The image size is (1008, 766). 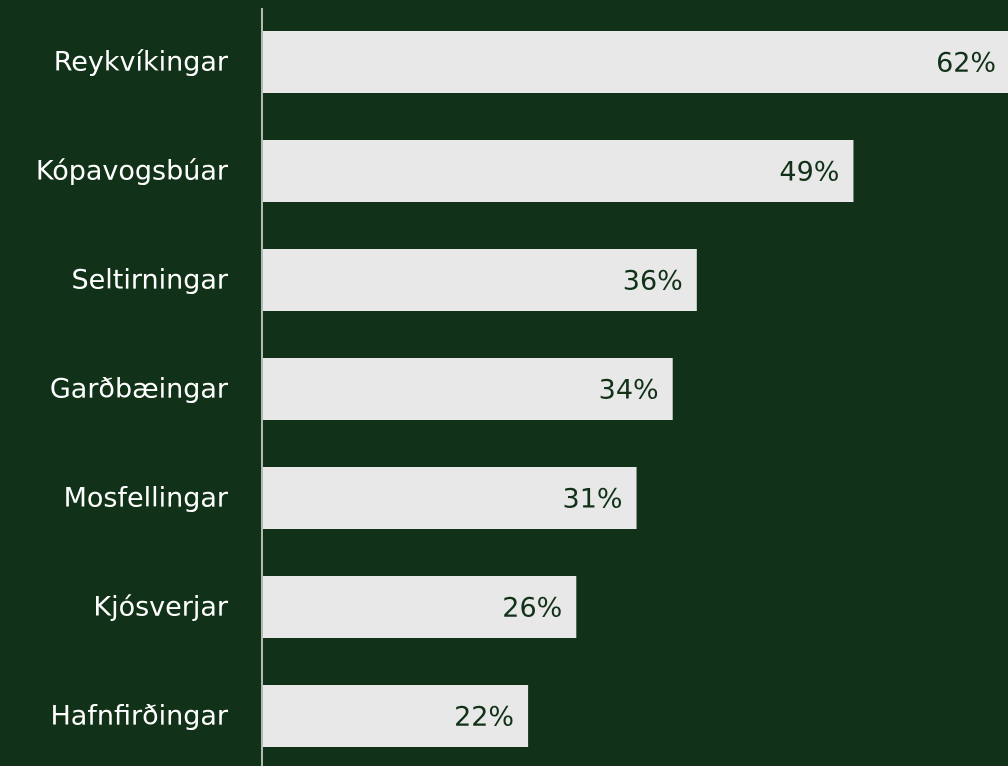 I want to click on value-label: 26%, so click(x=532, y=608).